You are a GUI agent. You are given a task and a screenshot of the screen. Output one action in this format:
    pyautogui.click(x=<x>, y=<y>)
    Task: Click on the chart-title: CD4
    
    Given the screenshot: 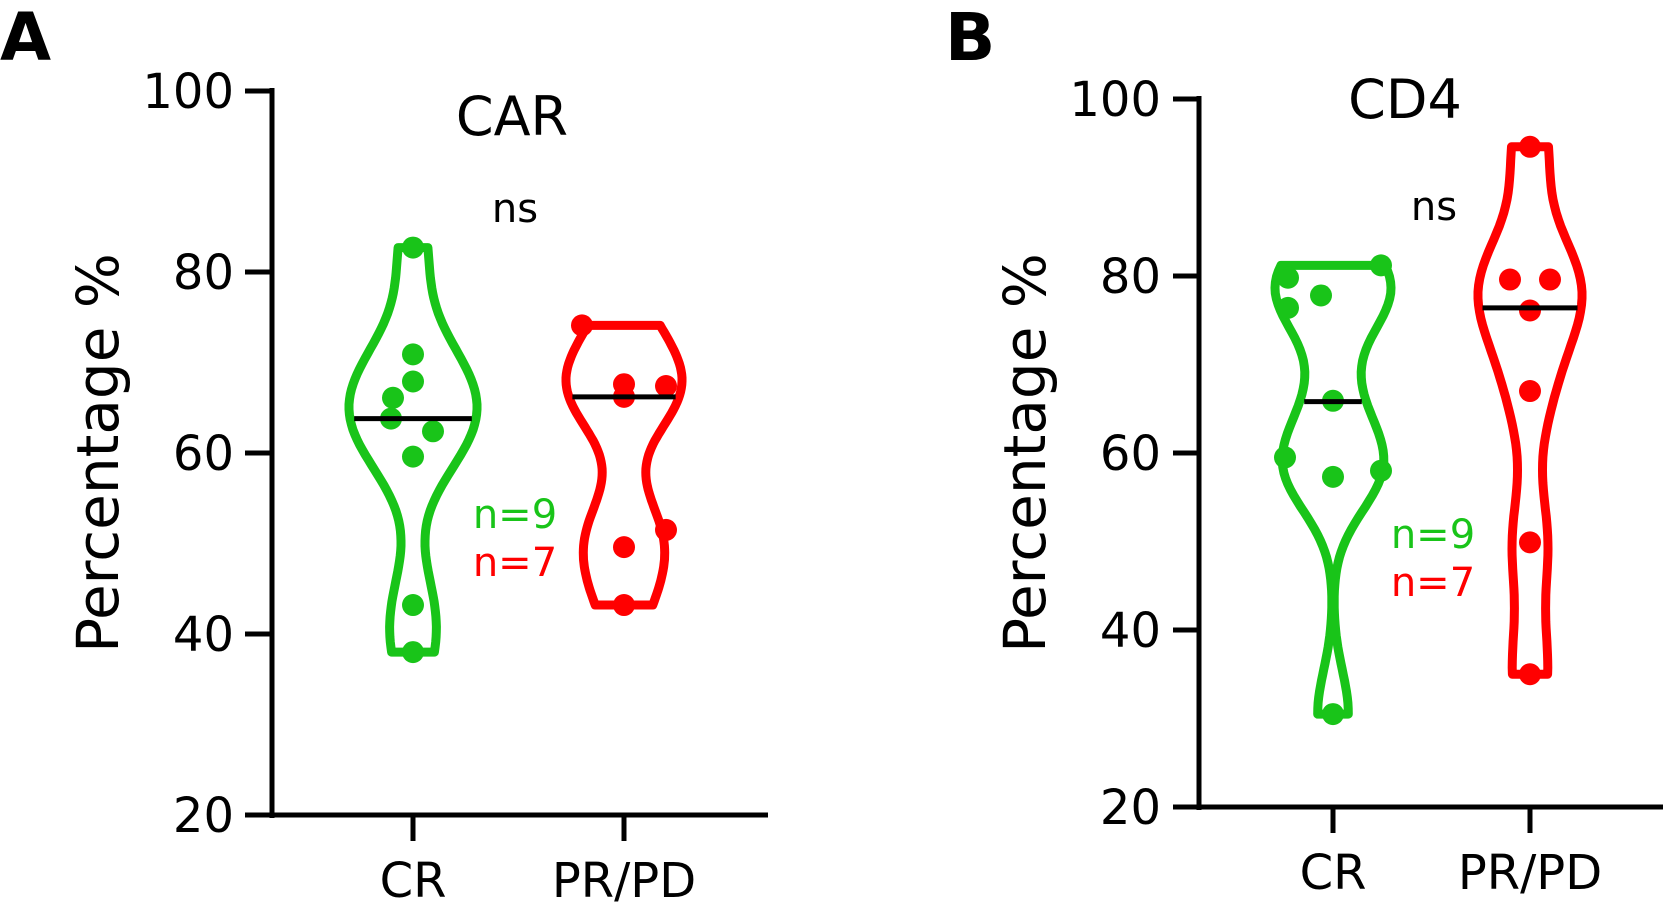 What is the action you would take?
    pyautogui.click(x=1405, y=99)
    